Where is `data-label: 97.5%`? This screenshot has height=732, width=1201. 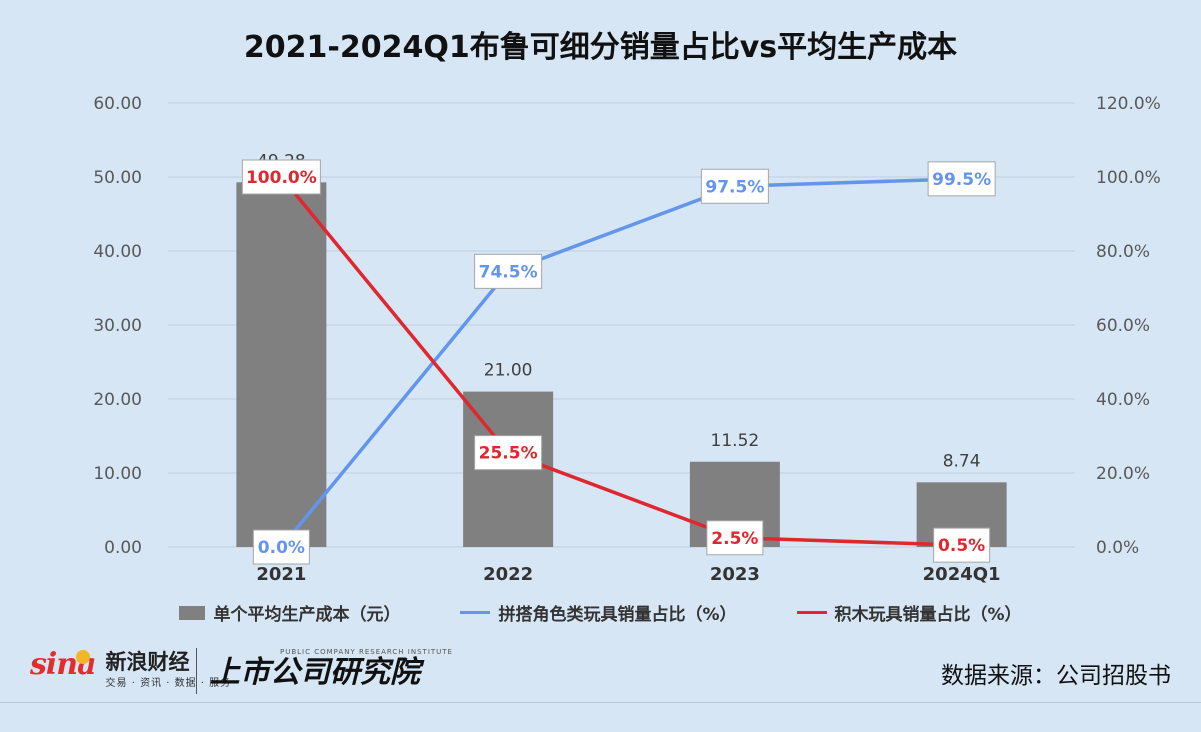 data-label: 97.5% is located at coordinates (734, 187).